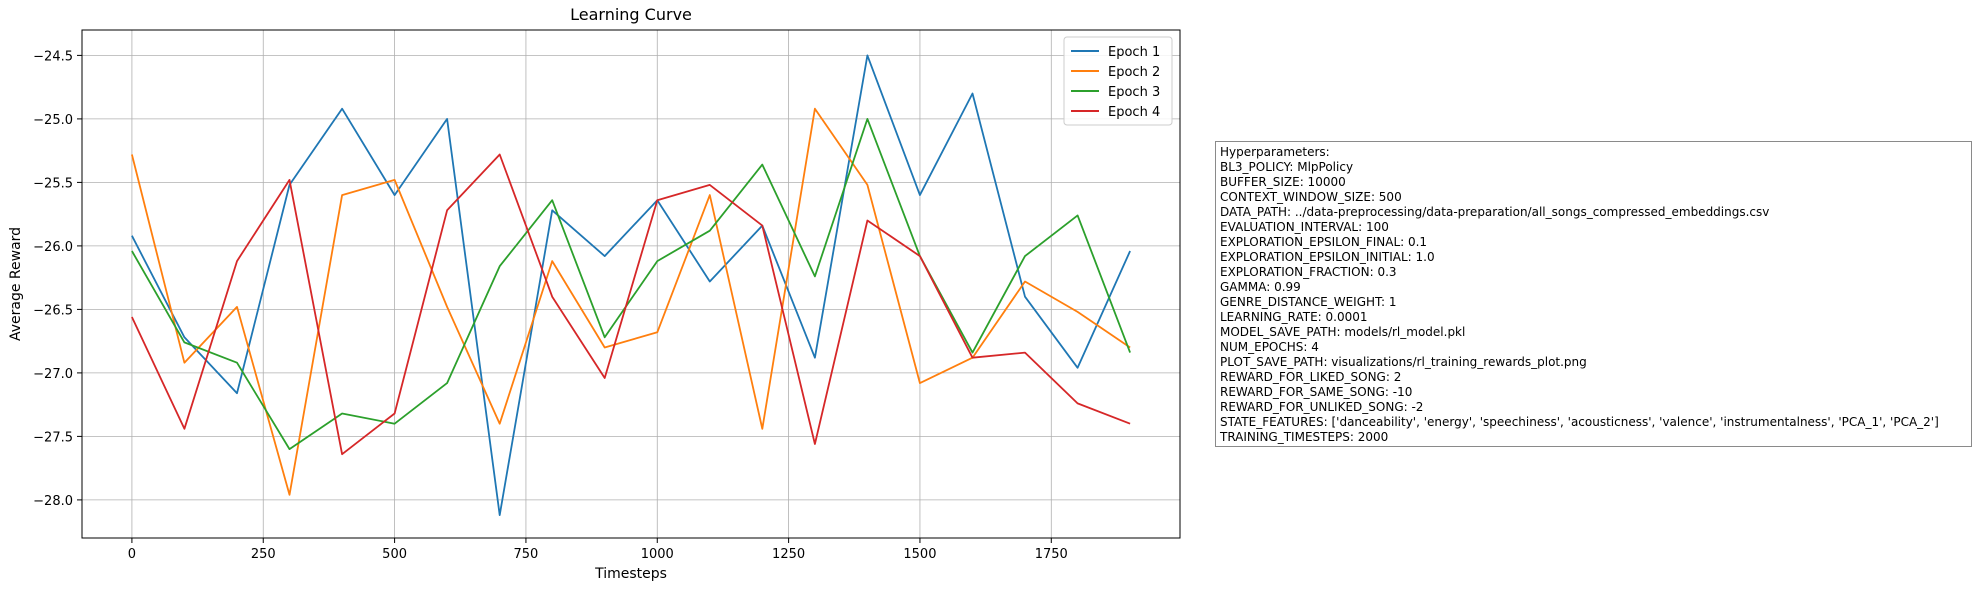 This screenshot has height=590, width=1980. Describe the element at coordinates (1260, 287) in the screenshot. I see `hyperparameter-line: GAMMA: 0.99` at that location.